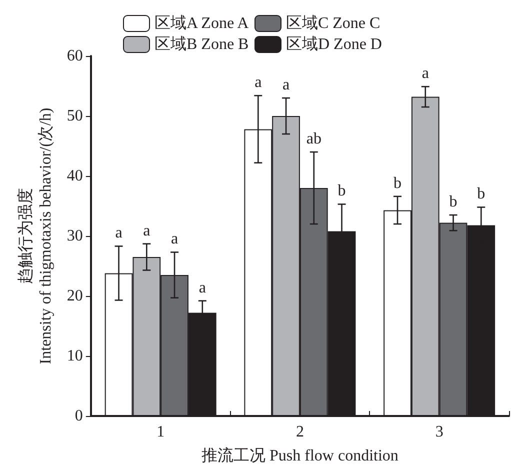 The image size is (511, 466). What do you see at coordinates (300, 455) in the screenshot?
I see `x-axis-title: 推流工况 Push flow condition` at bounding box center [300, 455].